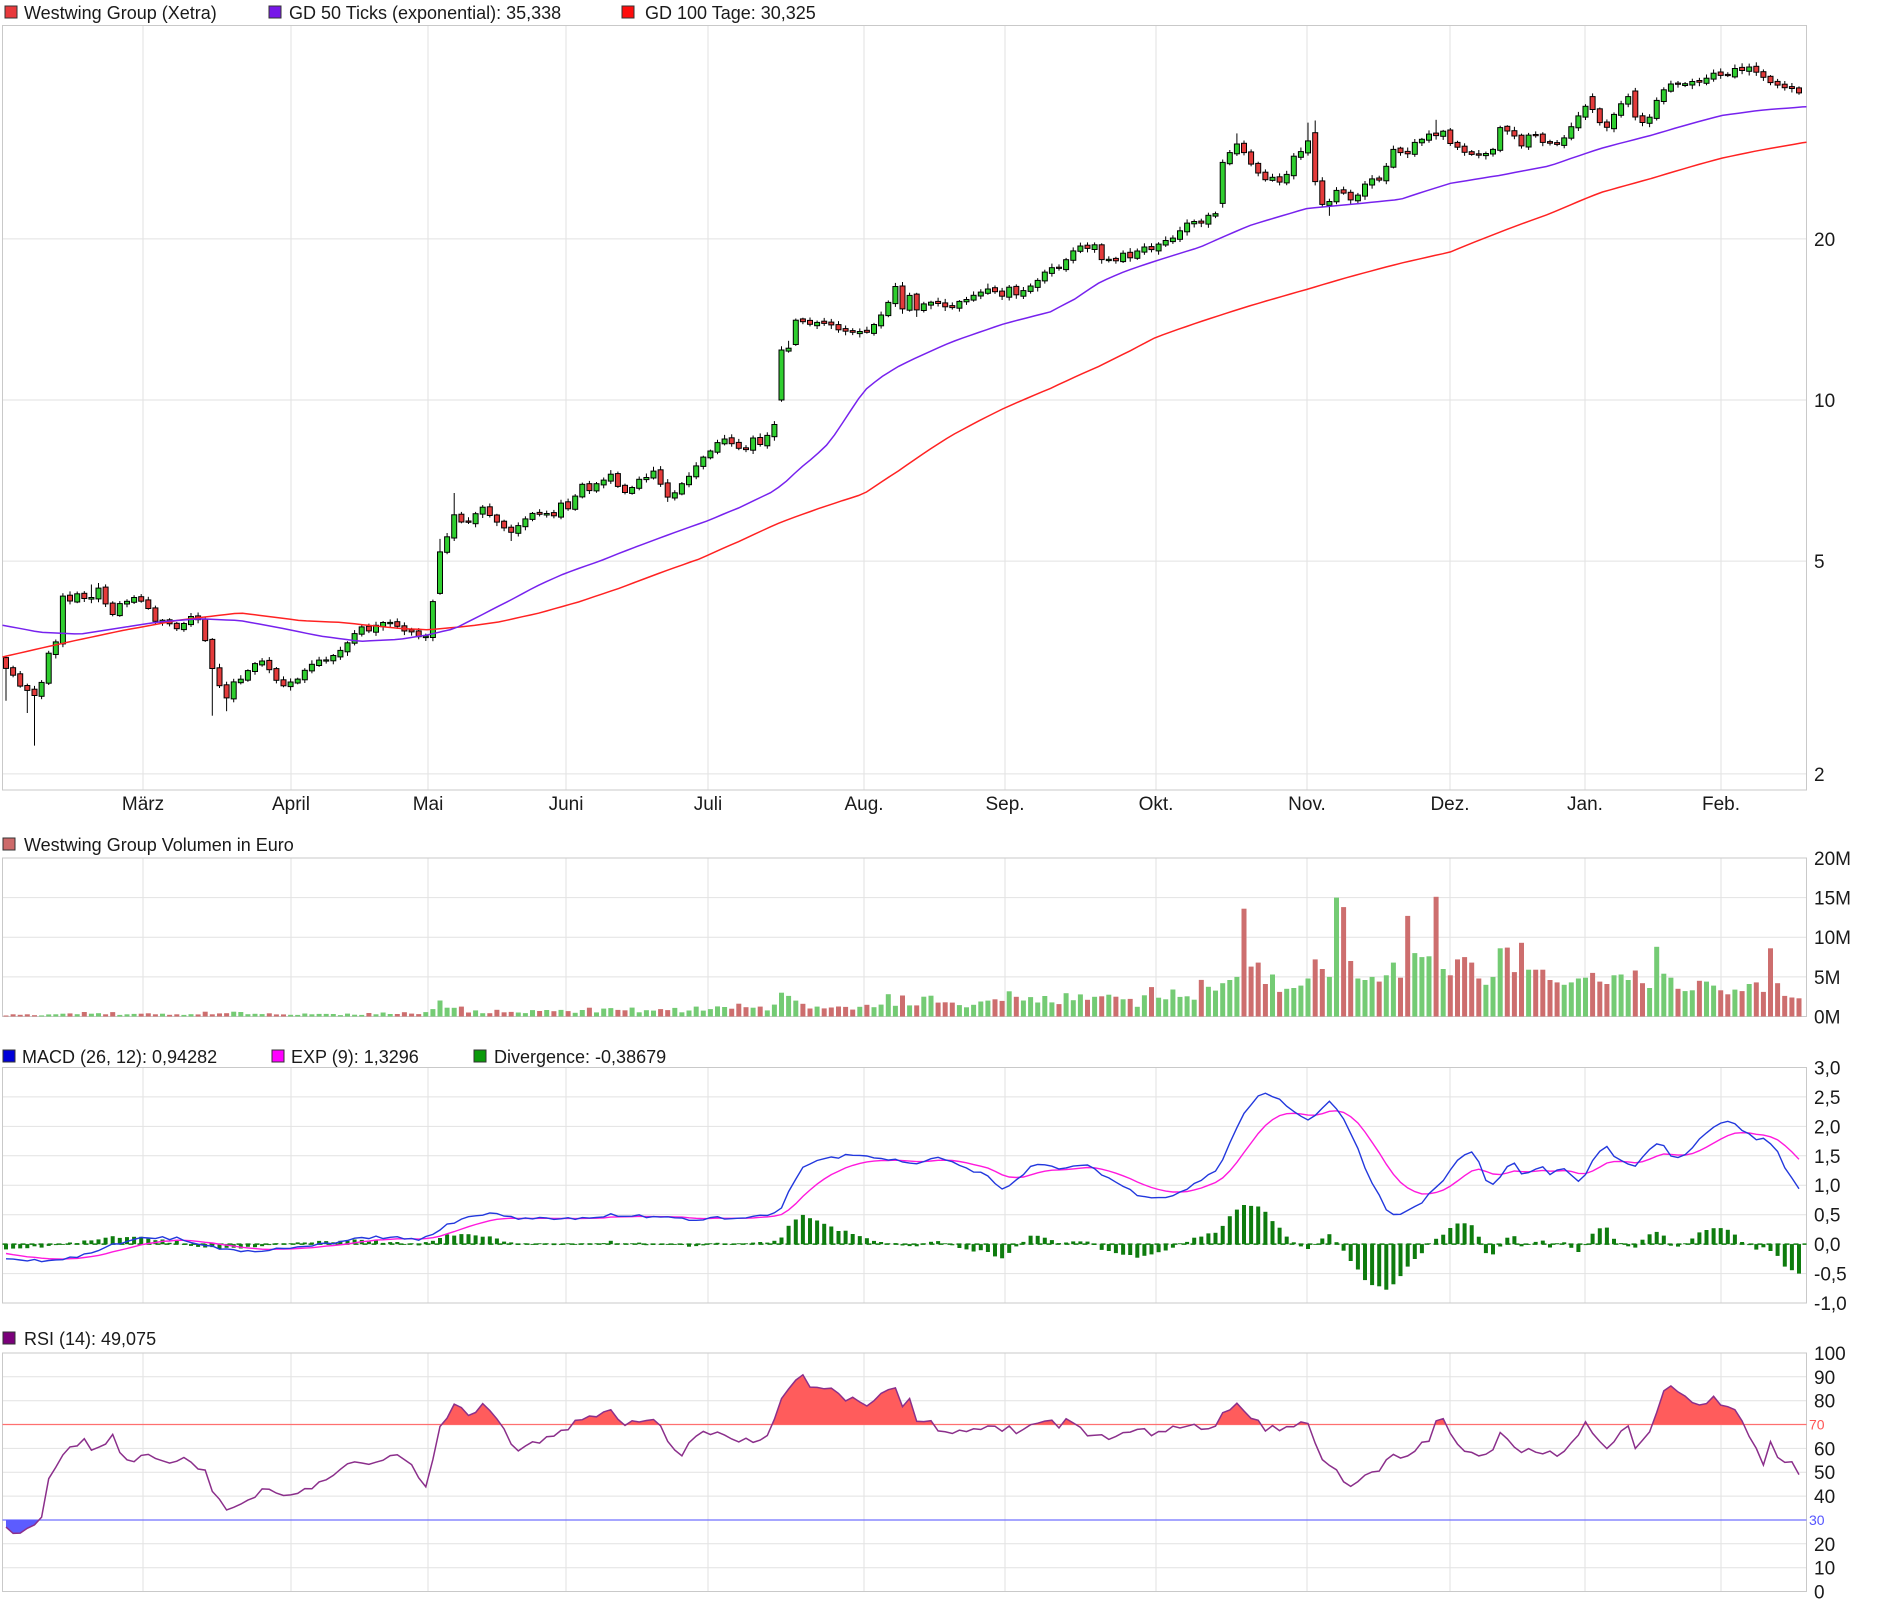  I want to click on svg-text:GD 50 Ticks (exponential): 35,: GD 50 Ticks (exponential): 35,338, so click(425, 13).